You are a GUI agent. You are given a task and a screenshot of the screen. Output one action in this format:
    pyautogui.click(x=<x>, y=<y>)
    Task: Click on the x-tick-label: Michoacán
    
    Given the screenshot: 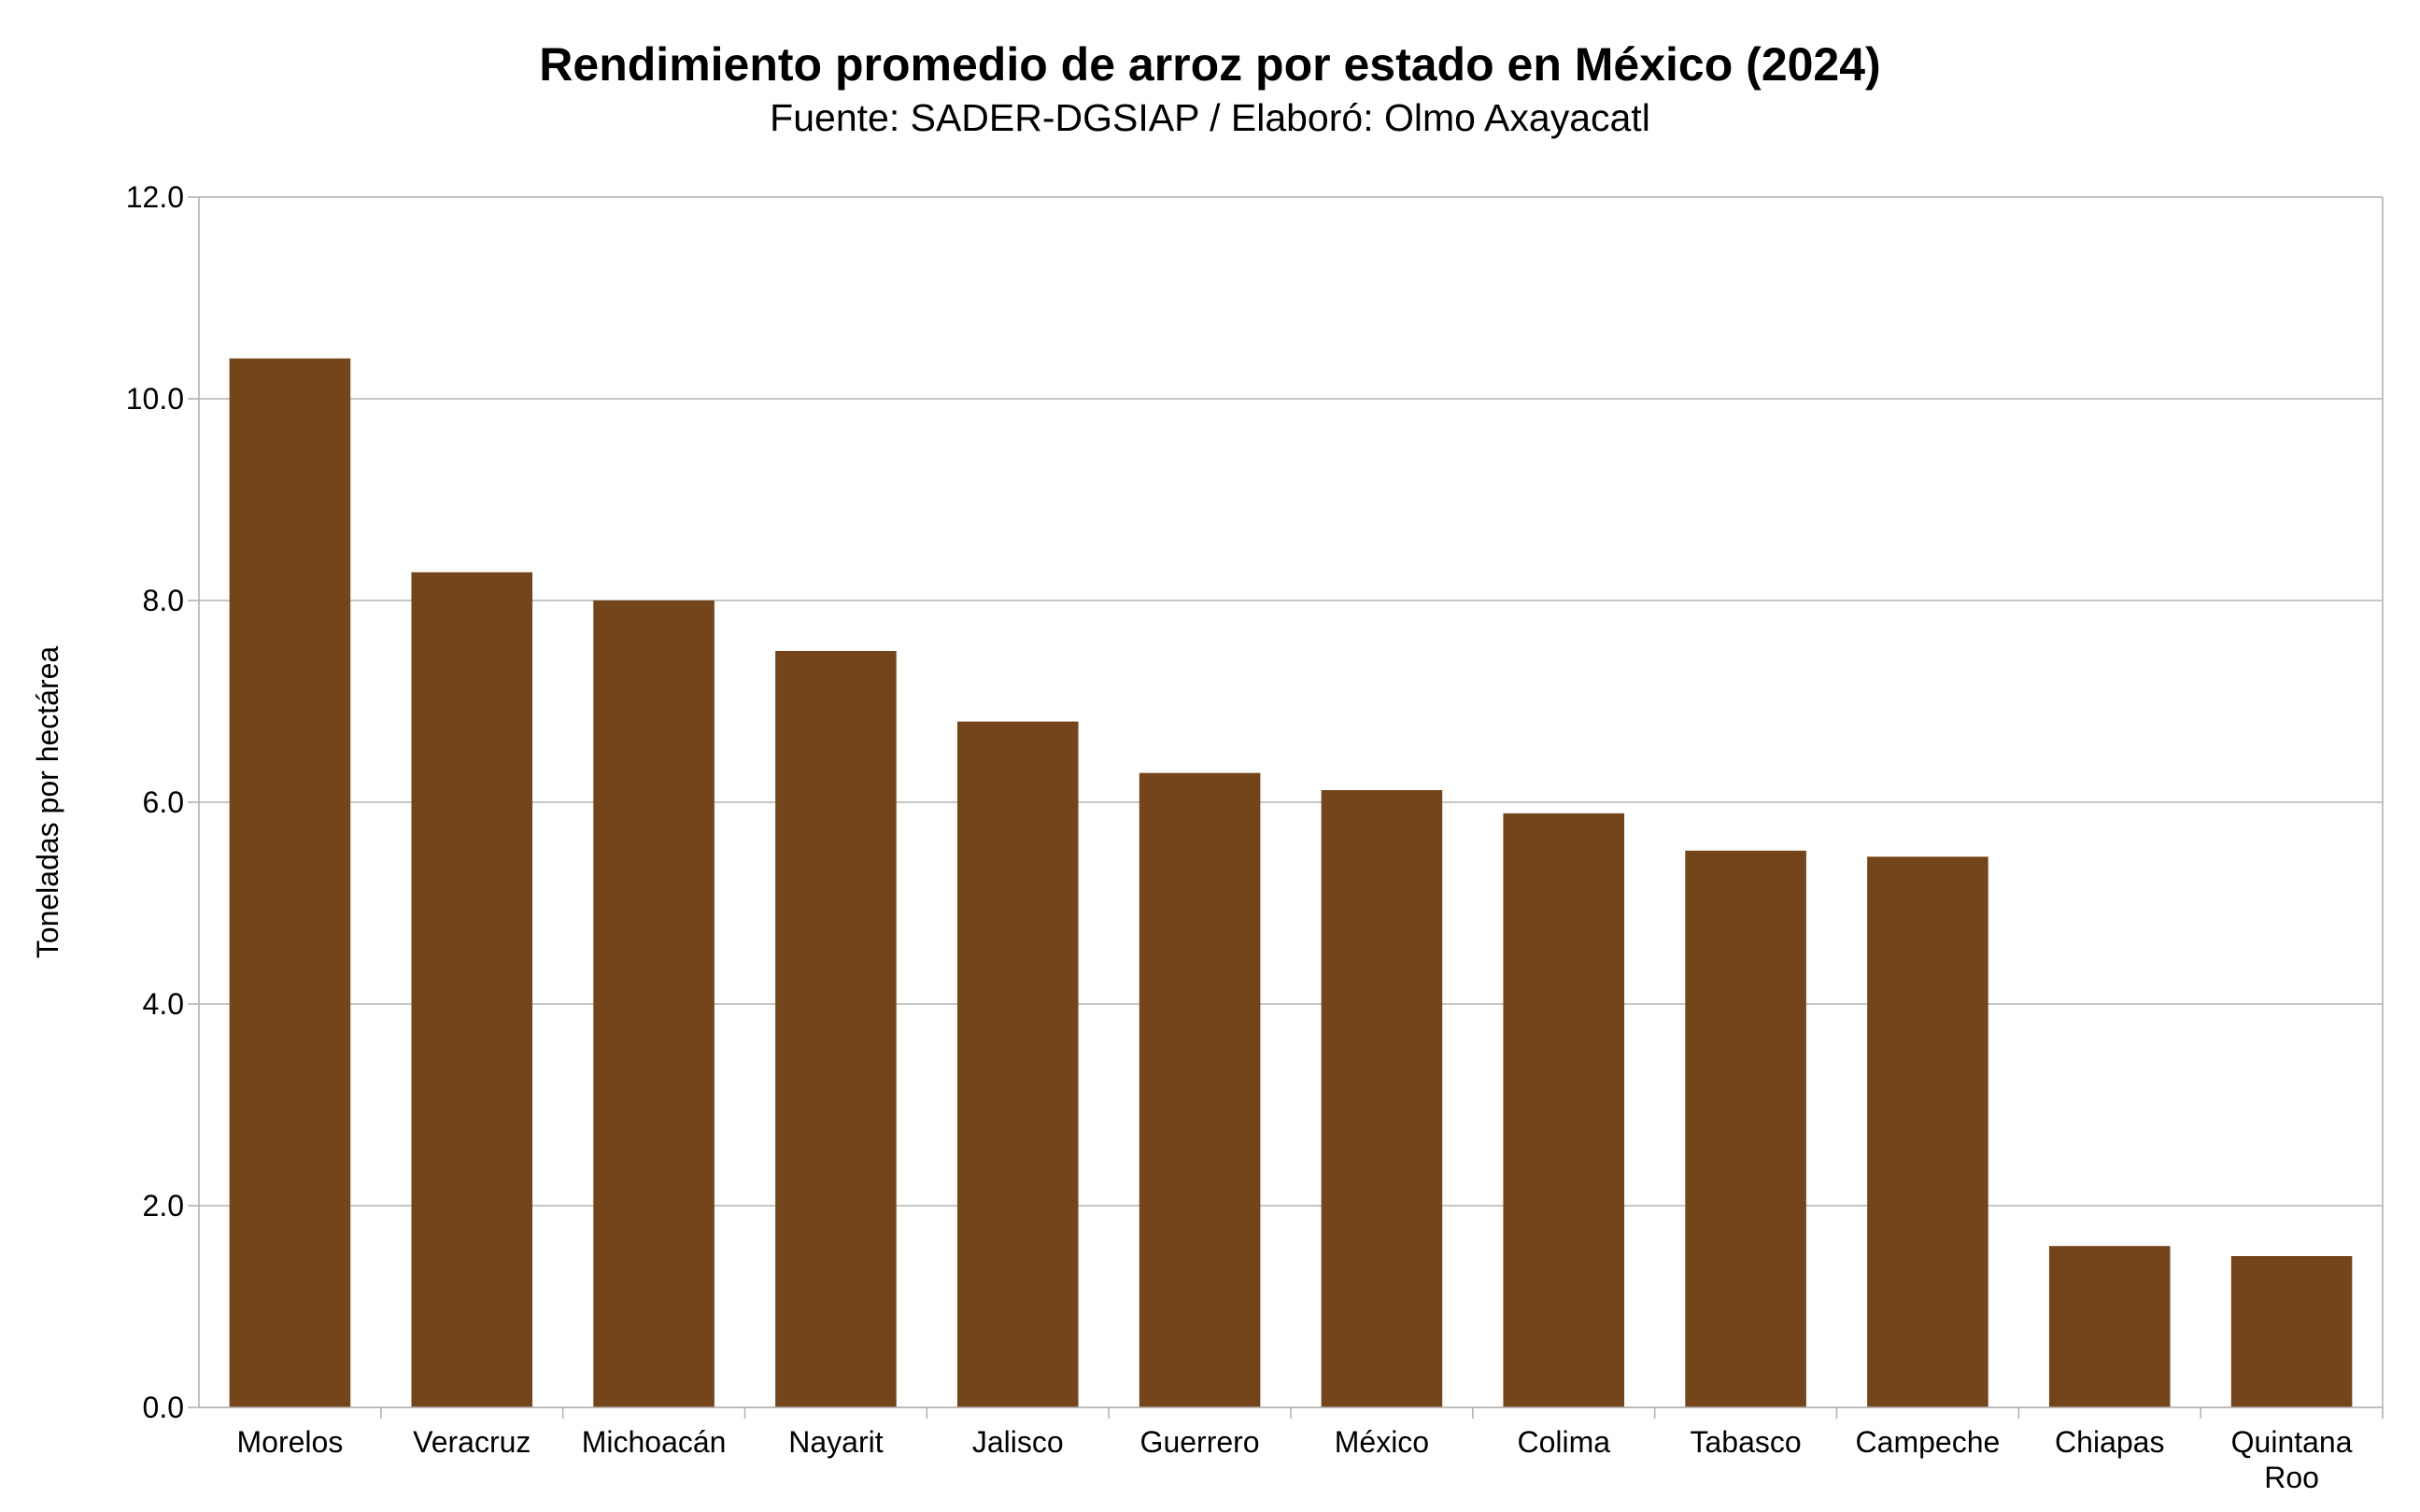 What is the action you would take?
    pyautogui.click(x=654, y=1442)
    